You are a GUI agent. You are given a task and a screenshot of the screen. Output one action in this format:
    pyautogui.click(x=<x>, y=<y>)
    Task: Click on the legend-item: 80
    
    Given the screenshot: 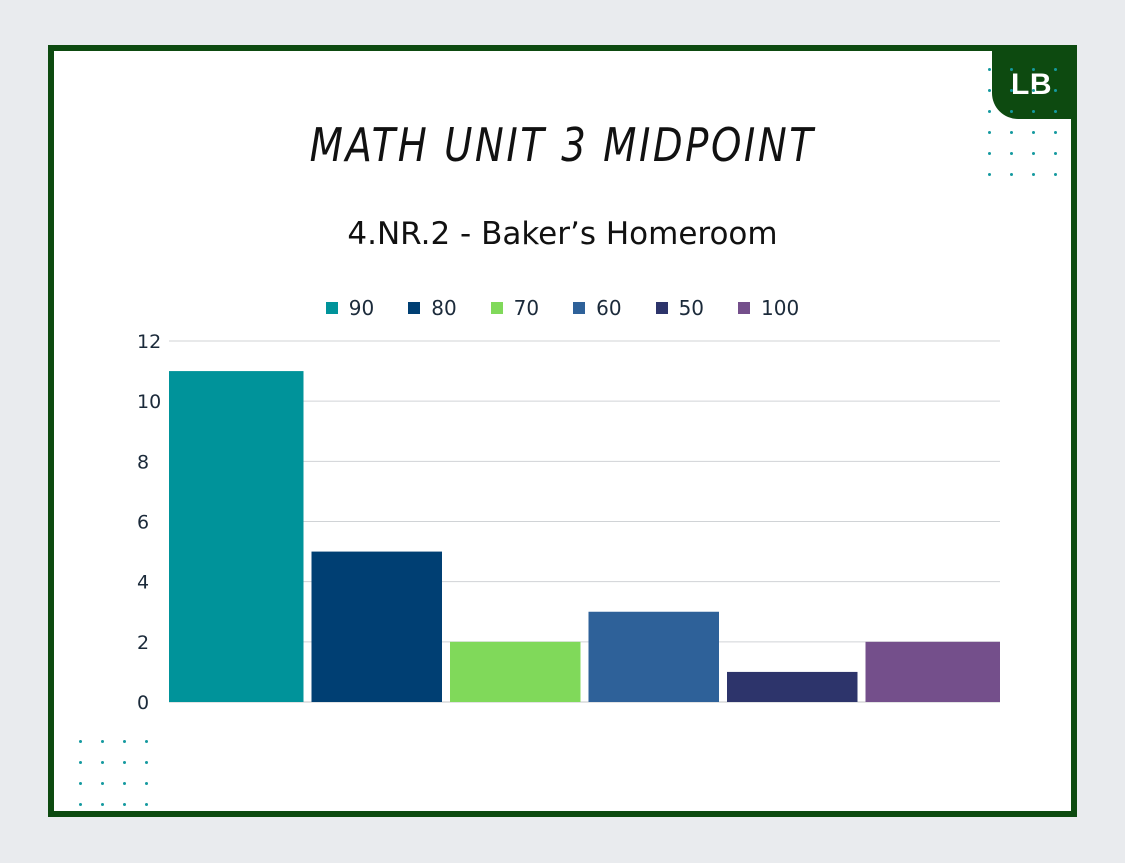 What is the action you would take?
    pyautogui.click(x=432, y=308)
    